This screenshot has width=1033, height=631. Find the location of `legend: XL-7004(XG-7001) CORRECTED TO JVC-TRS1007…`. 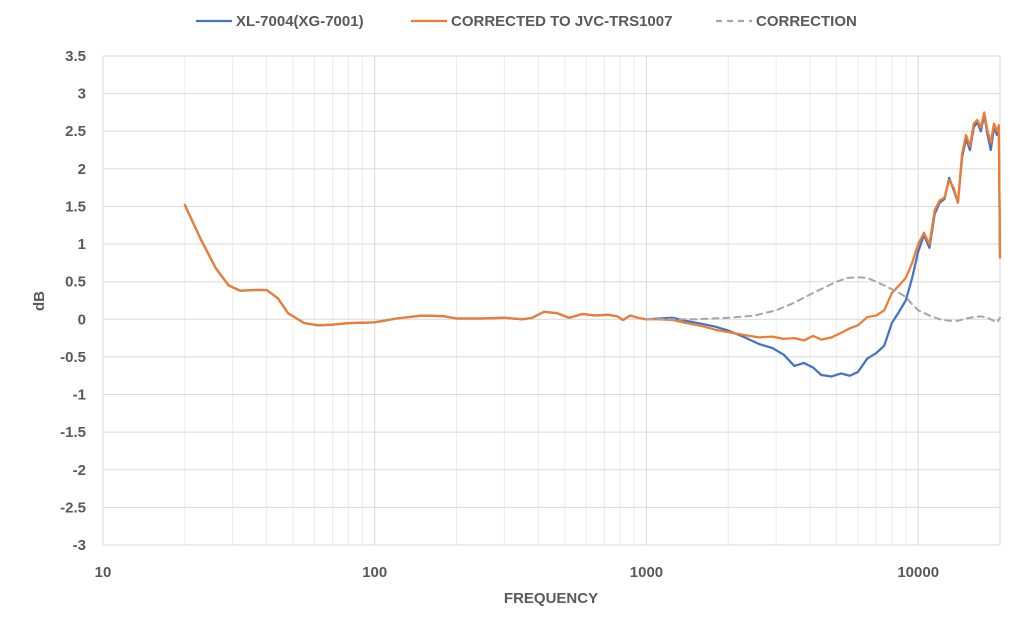

legend: XL-7004(XG-7001) CORRECTED TO JVC-TRS1007… is located at coordinates (526, 21).